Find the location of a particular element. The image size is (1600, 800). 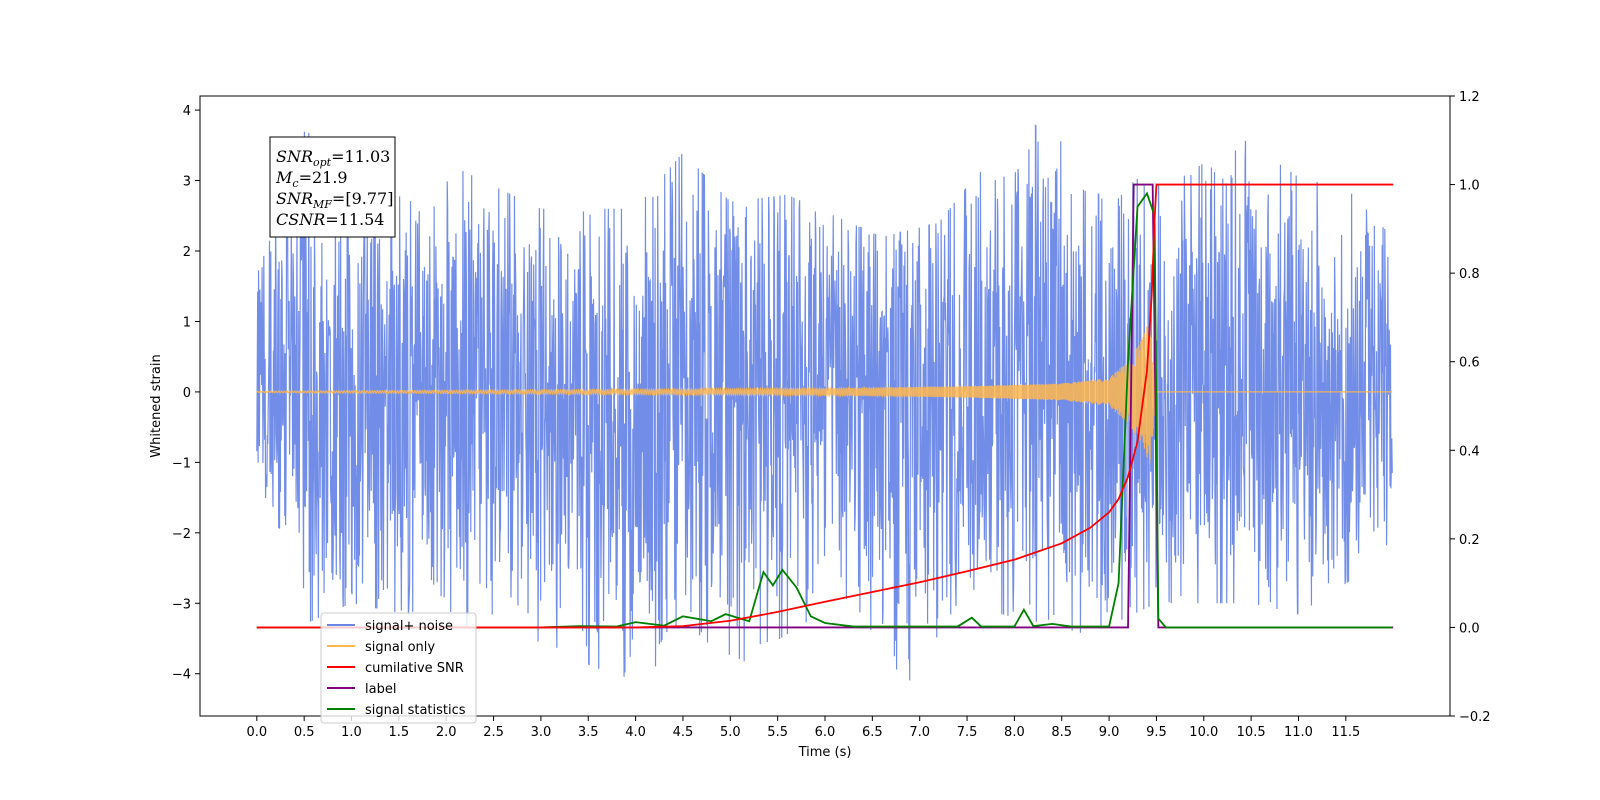

right-y-axis: −0.2 0.0 0.2 0.4 0.6 0.8 1.0 1.2 is located at coordinates (1470, 407).